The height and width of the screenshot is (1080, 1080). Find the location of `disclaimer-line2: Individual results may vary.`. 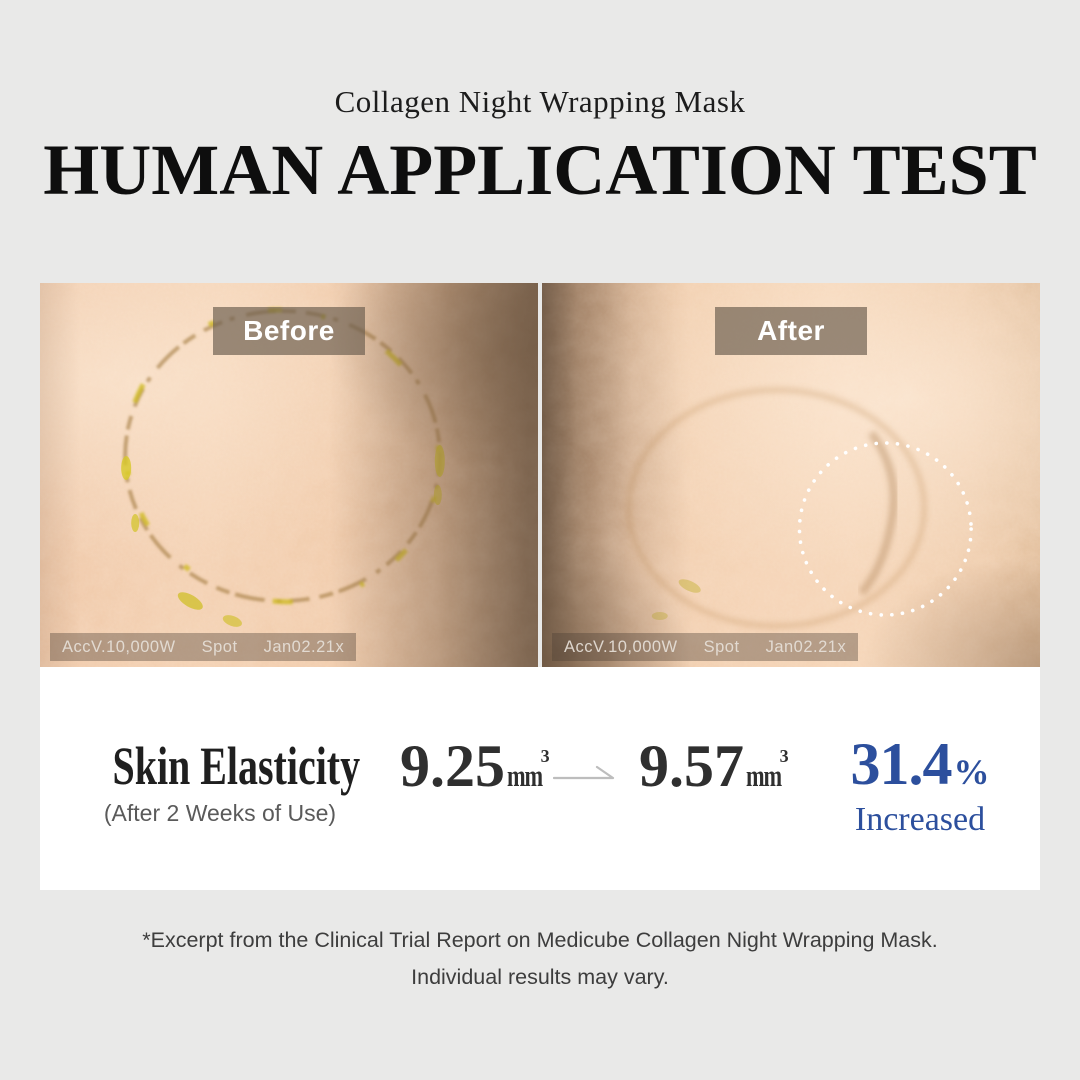

disclaimer-line2: Individual results may vary. is located at coordinates (540, 976).